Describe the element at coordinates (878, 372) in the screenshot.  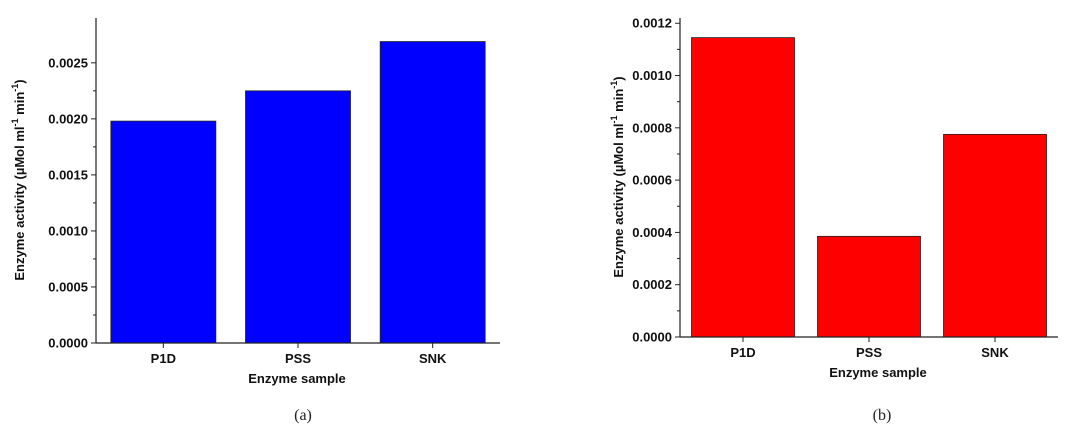
I see `chart-b-x-axis-title: Enzyme sample` at that location.